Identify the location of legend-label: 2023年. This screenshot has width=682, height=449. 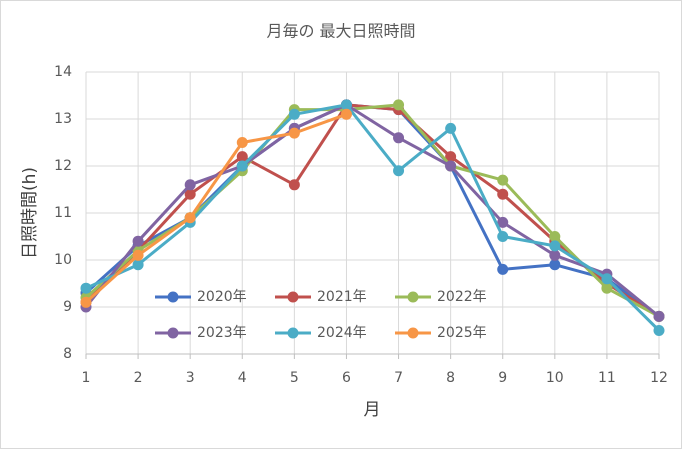
(222, 333).